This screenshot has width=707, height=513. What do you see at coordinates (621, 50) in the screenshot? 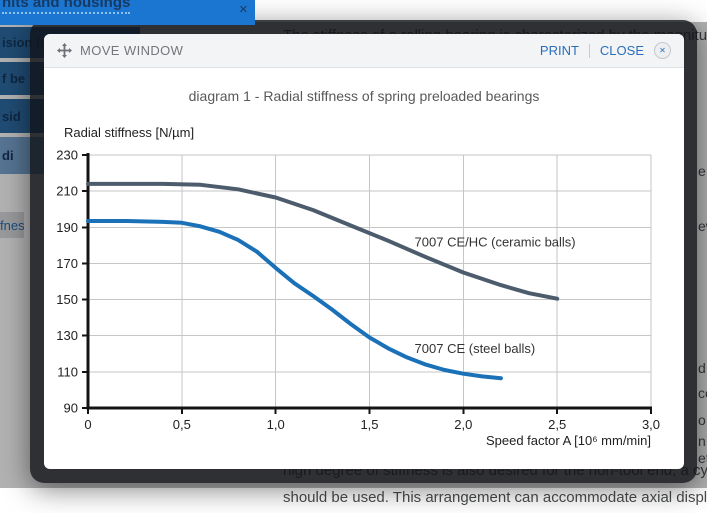
I see `close-button: CLOSE` at bounding box center [621, 50].